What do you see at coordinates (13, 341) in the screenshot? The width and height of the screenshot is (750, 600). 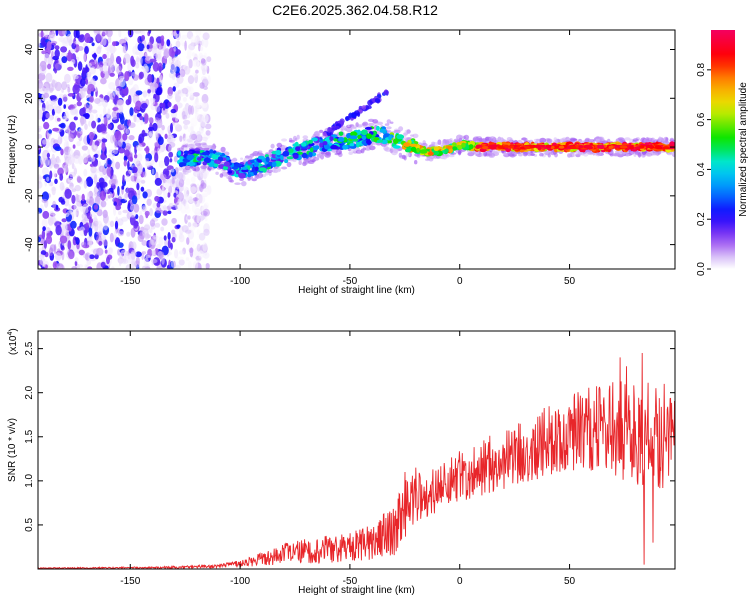 I see `y-axis-multiplier: (x104)` at bounding box center [13, 341].